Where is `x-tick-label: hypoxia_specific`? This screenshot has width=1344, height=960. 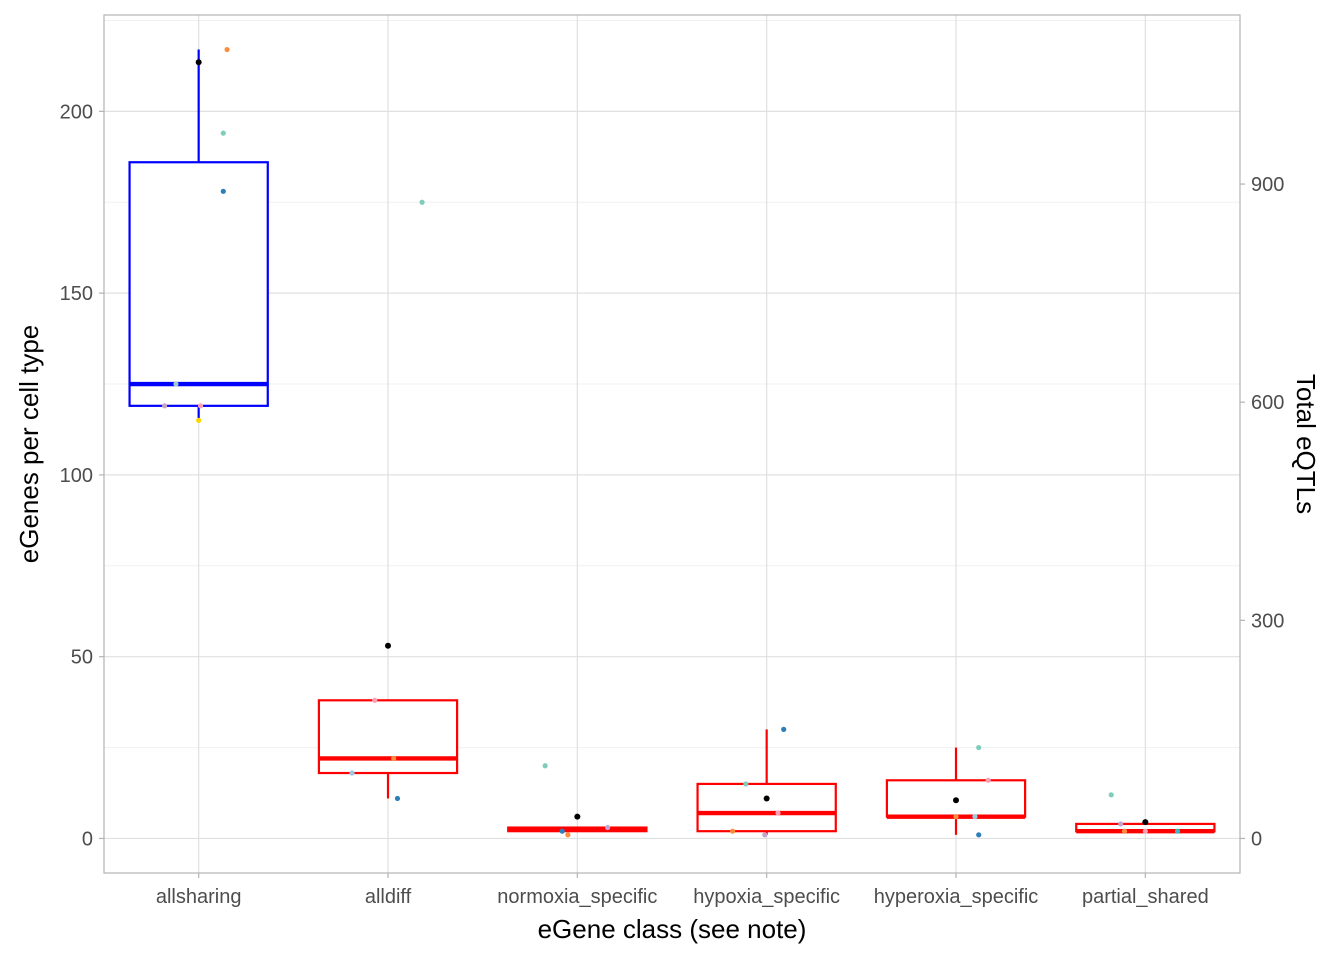 x-tick-label: hypoxia_specific is located at coordinates (766, 897).